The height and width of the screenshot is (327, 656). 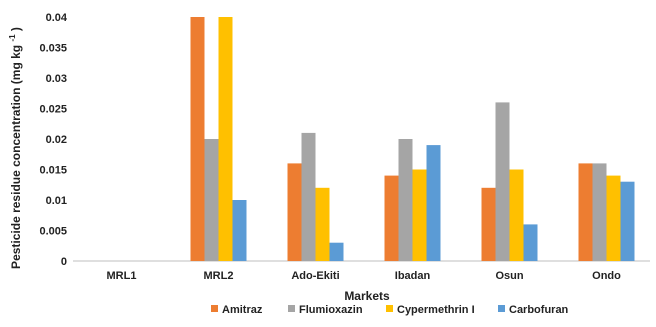 I want to click on y-tick-label: 0.005, so click(x=53, y=232).